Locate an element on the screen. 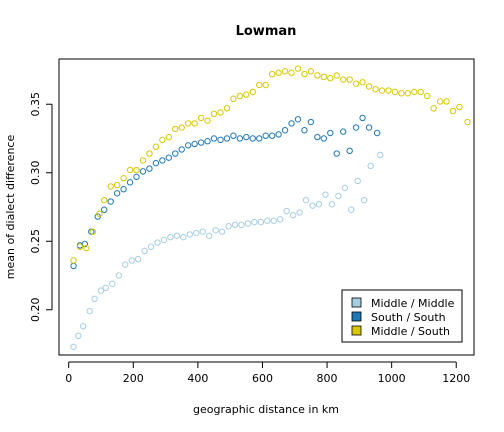 Image resolution: width=504 pixels, height=432 pixels. legend-label: Middle / South is located at coordinates (410, 331).